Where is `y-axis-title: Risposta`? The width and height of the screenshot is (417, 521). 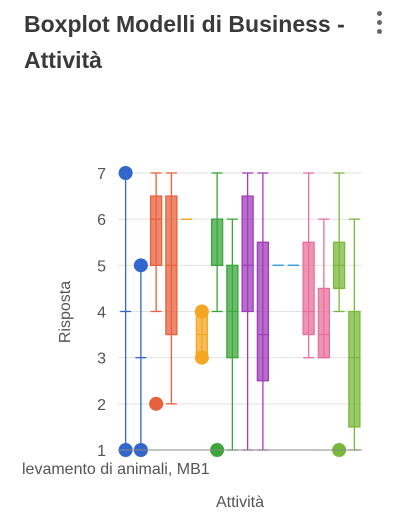 y-axis-title: Risposta is located at coordinates (65, 312).